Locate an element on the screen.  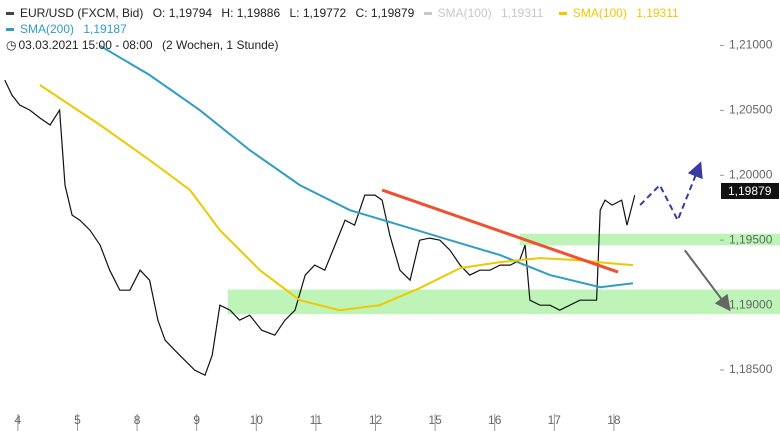
x-tick-label: 18 is located at coordinates (614, 420).